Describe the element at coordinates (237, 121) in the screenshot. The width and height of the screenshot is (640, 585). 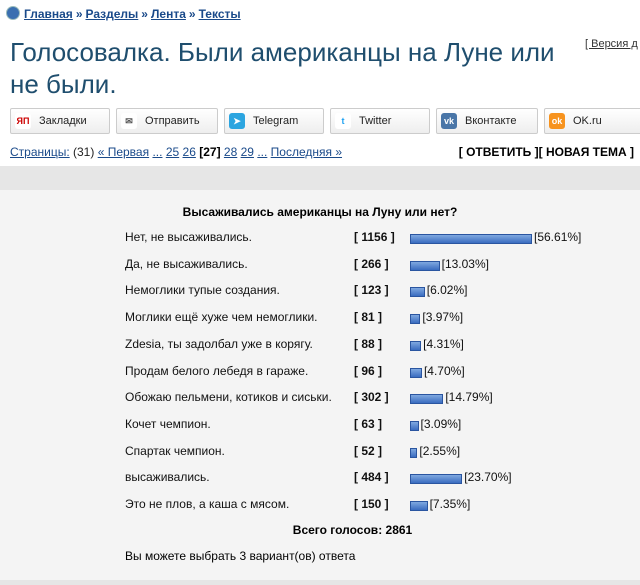
I see `share-icon: ➤` at that location.